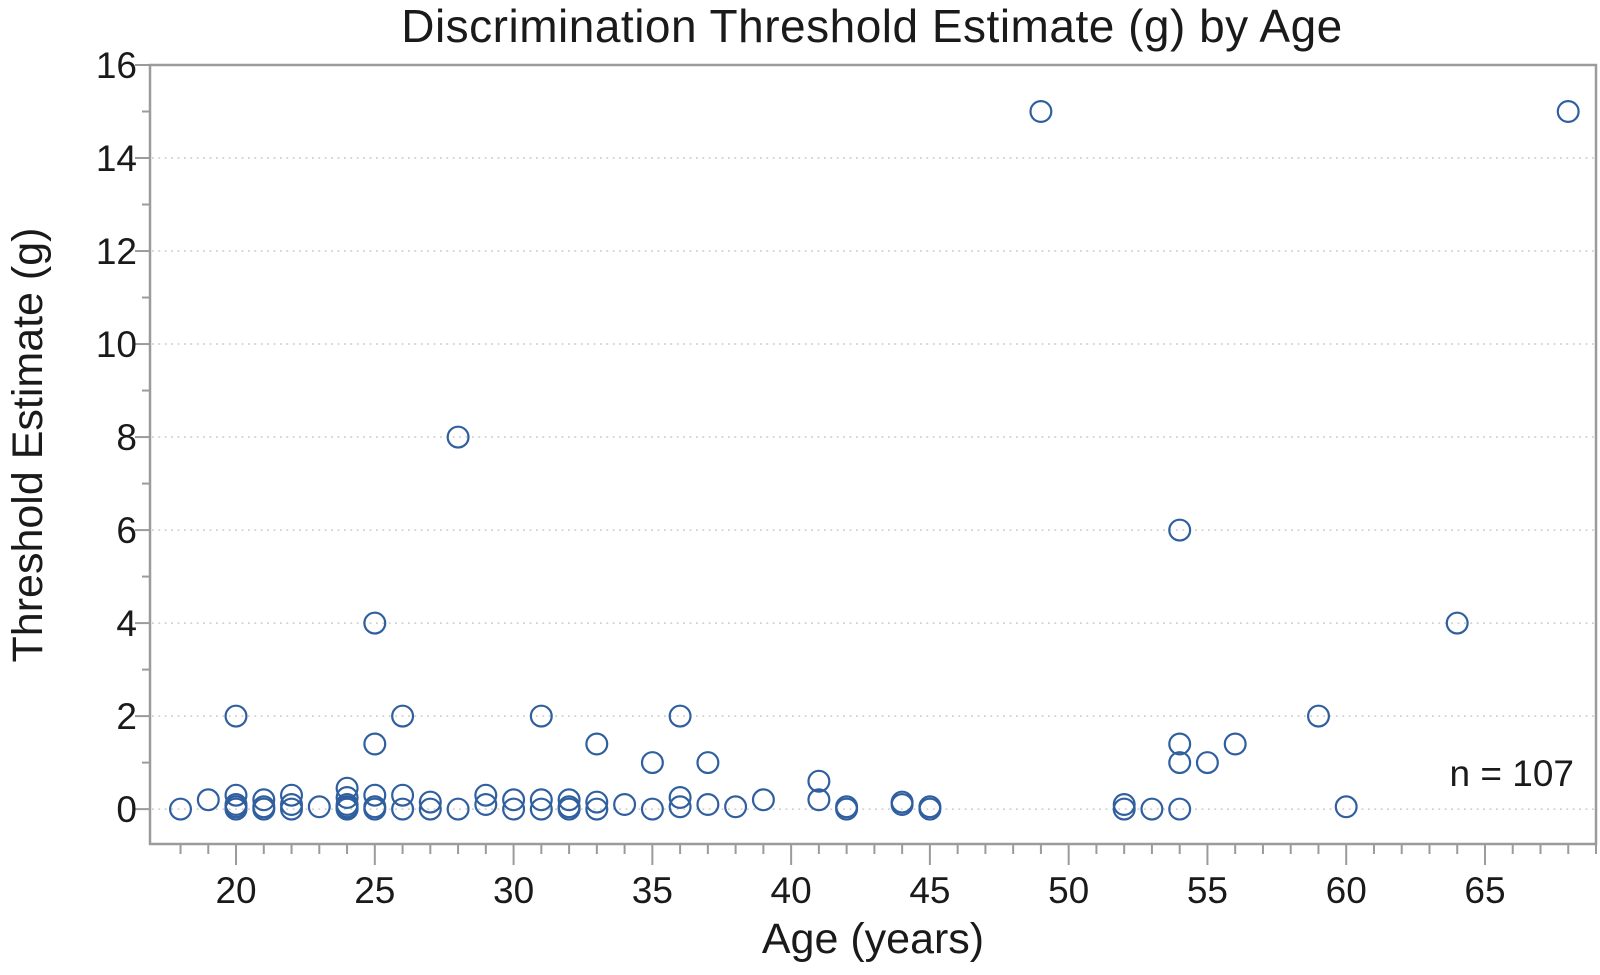 The image size is (1600, 975). Describe the element at coordinates (873, 939) in the screenshot. I see `x-axis-label: Age (years)` at that location.